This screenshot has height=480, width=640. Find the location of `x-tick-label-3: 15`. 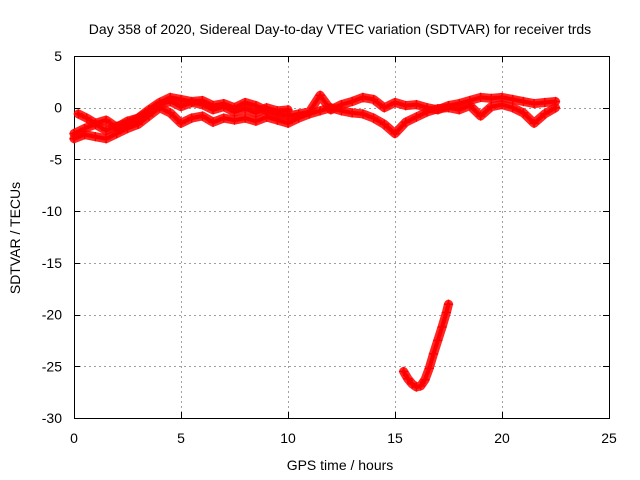

x-tick-label-3: 15 is located at coordinates (395, 438).